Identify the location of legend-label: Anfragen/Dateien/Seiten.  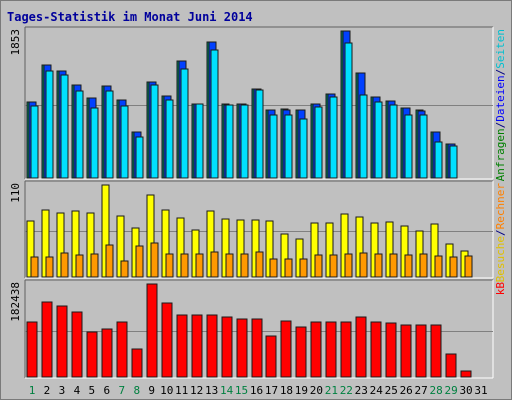
(500, 105).